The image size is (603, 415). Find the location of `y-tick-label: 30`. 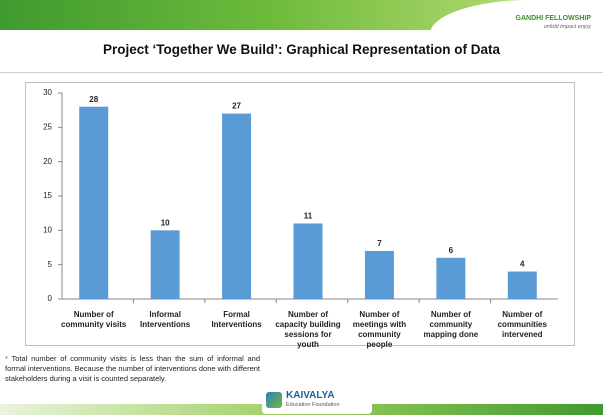

y-tick-label: 30 is located at coordinates (47, 92).